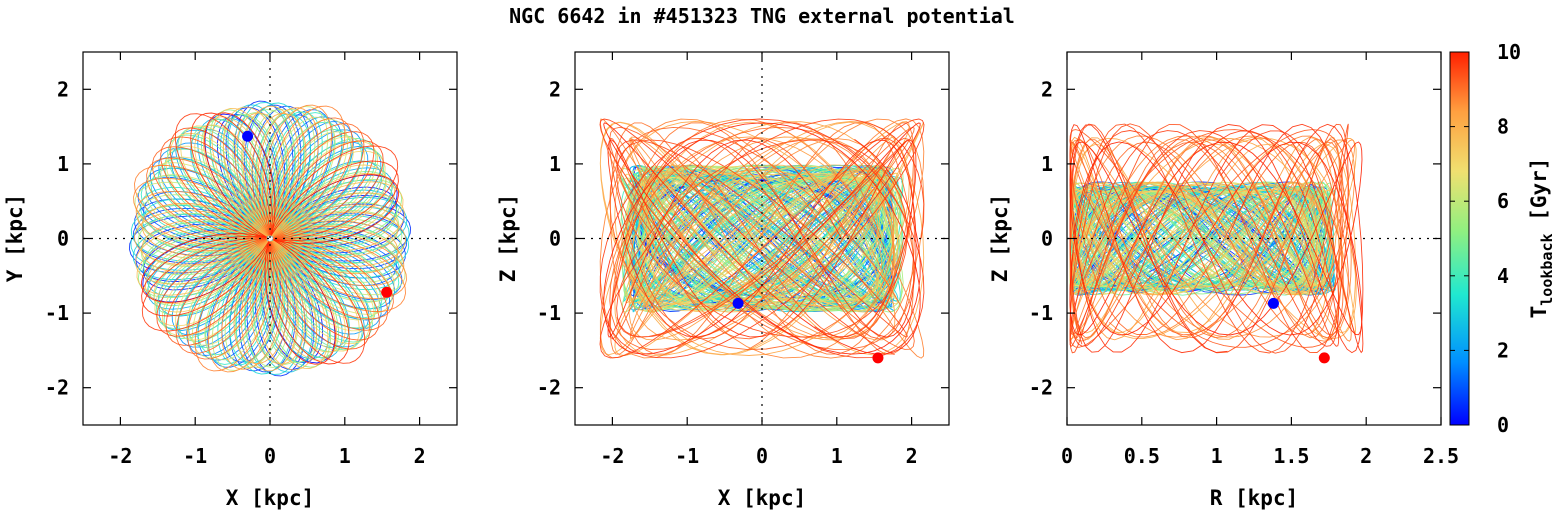  What do you see at coordinates (15, 238) in the screenshot?
I see `y-axis-label: Y [kpc]` at bounding box center [15, 238].